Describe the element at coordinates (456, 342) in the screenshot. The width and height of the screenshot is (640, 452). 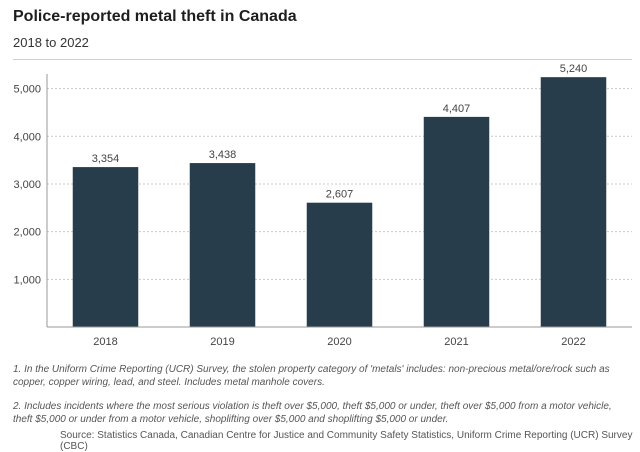
I see `x-tick-label: 2021` at that location.